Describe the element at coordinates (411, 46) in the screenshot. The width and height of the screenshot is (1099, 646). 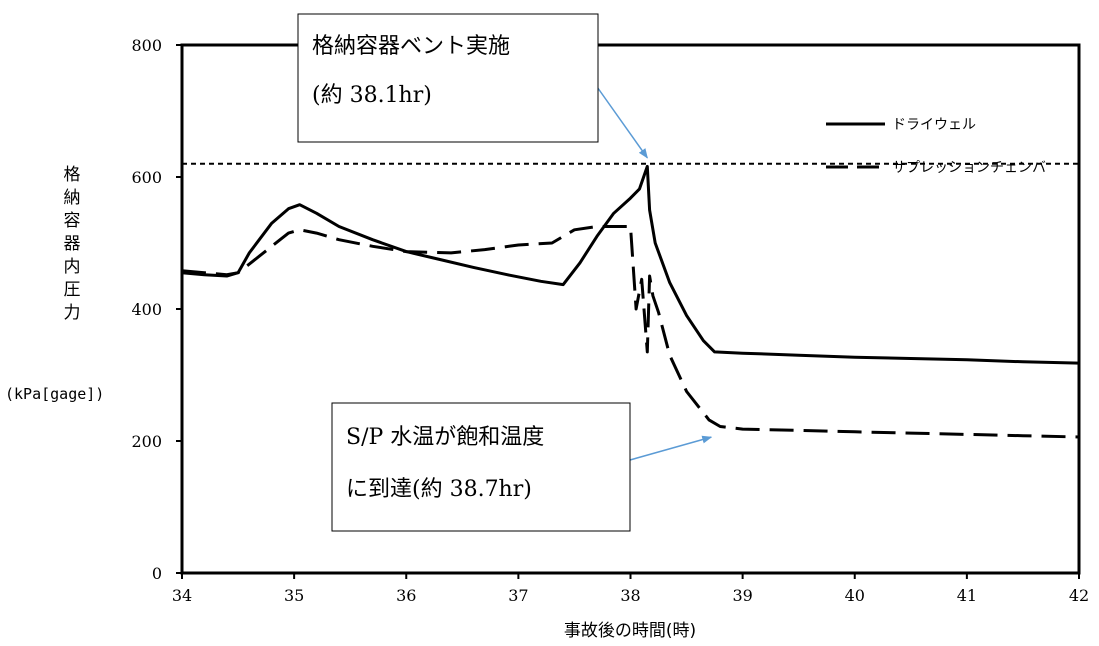
I see `callout-text-line: 格納容器ベント実施` at that location.